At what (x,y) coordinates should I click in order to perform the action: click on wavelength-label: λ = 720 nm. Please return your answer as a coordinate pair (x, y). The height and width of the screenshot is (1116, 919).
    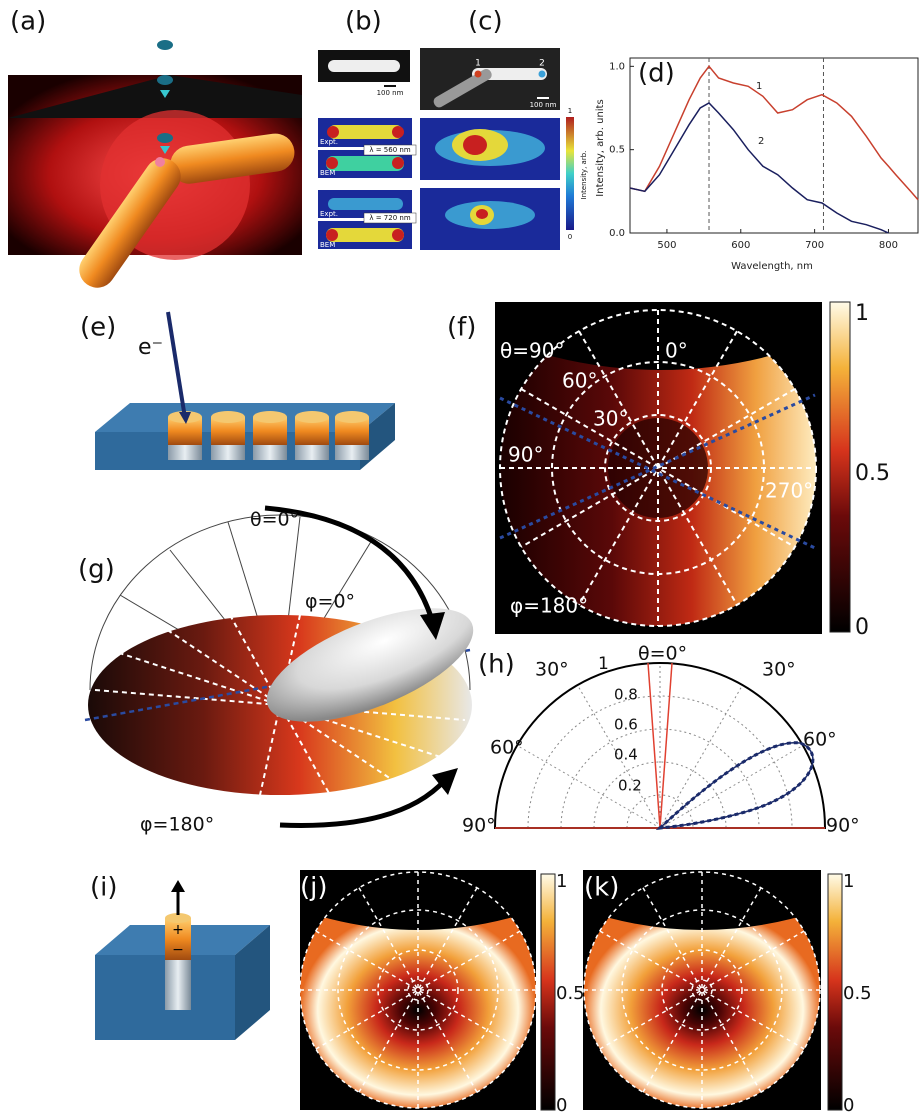
    Looking at the image, I should click on (389, 218).